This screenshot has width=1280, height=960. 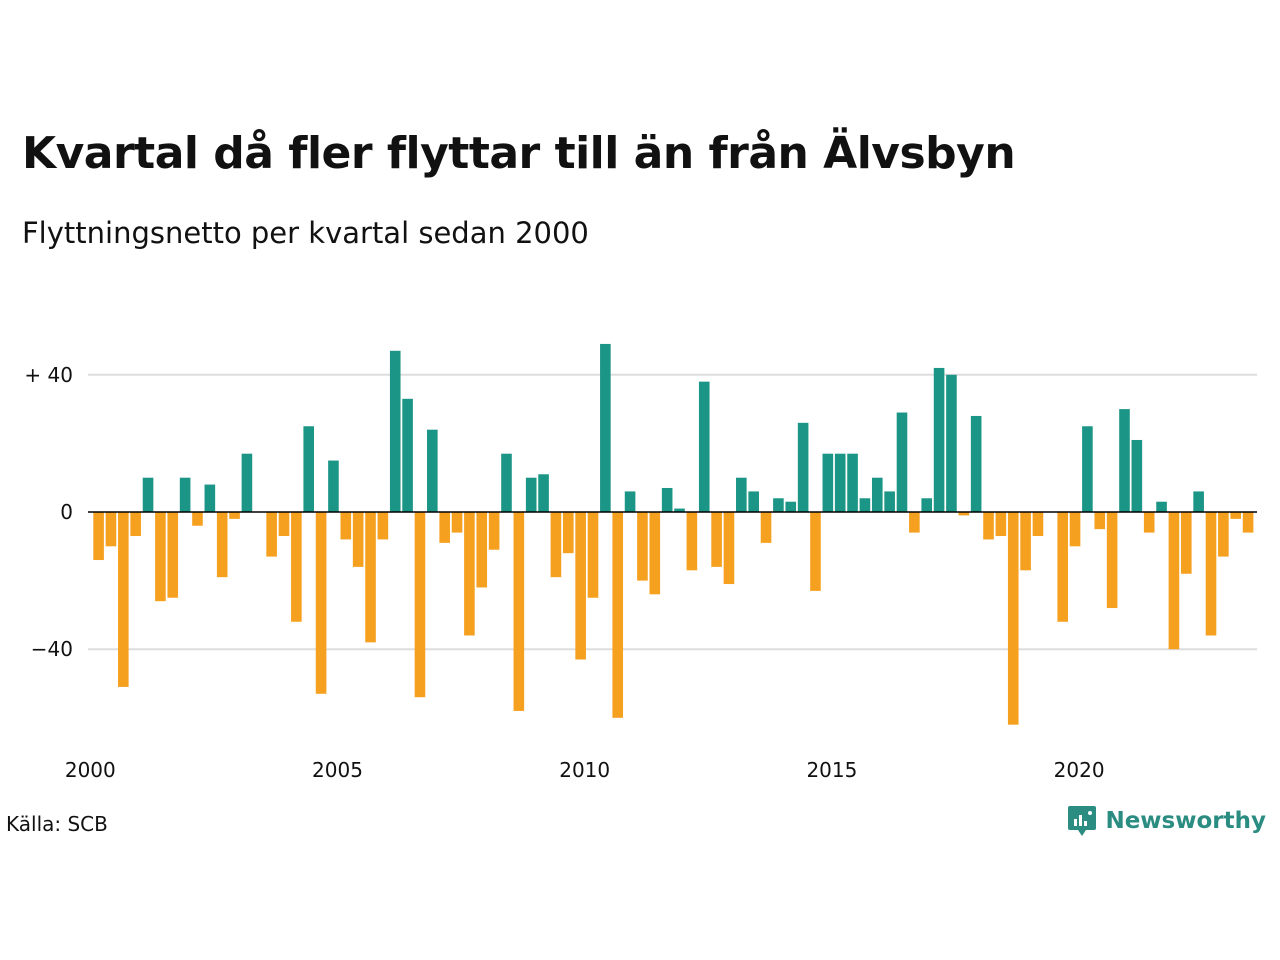 I want to click on bar: 2007 K3: -36, so click(x=469, y=574).